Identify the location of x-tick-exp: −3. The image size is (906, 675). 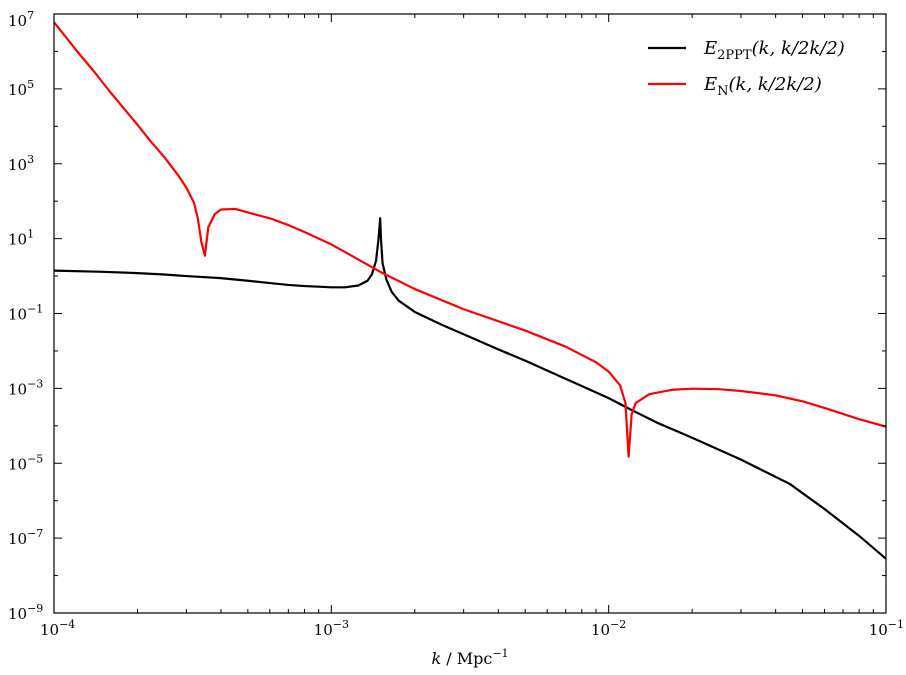
(341, 624).